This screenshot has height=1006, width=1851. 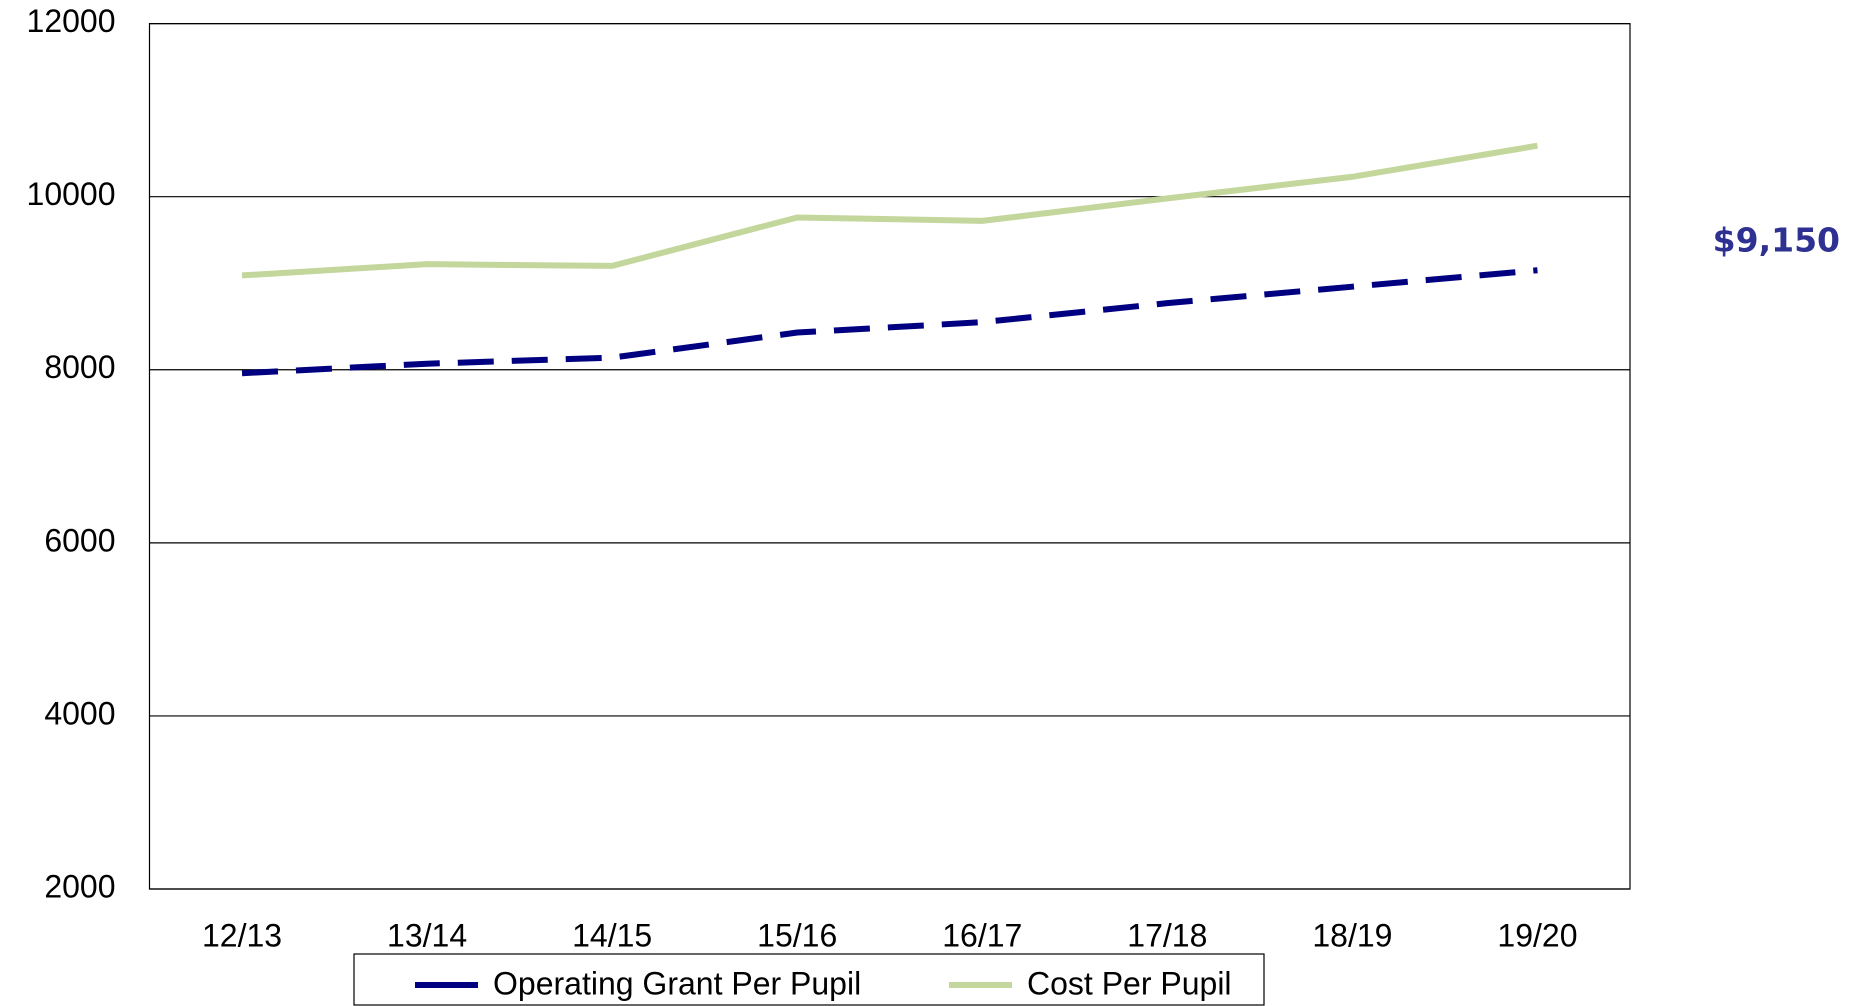 What do you see at coordinates (982, 935) in the screenshot?
I see `x-tick-label: 16/17` at bounding box center [982, 935].